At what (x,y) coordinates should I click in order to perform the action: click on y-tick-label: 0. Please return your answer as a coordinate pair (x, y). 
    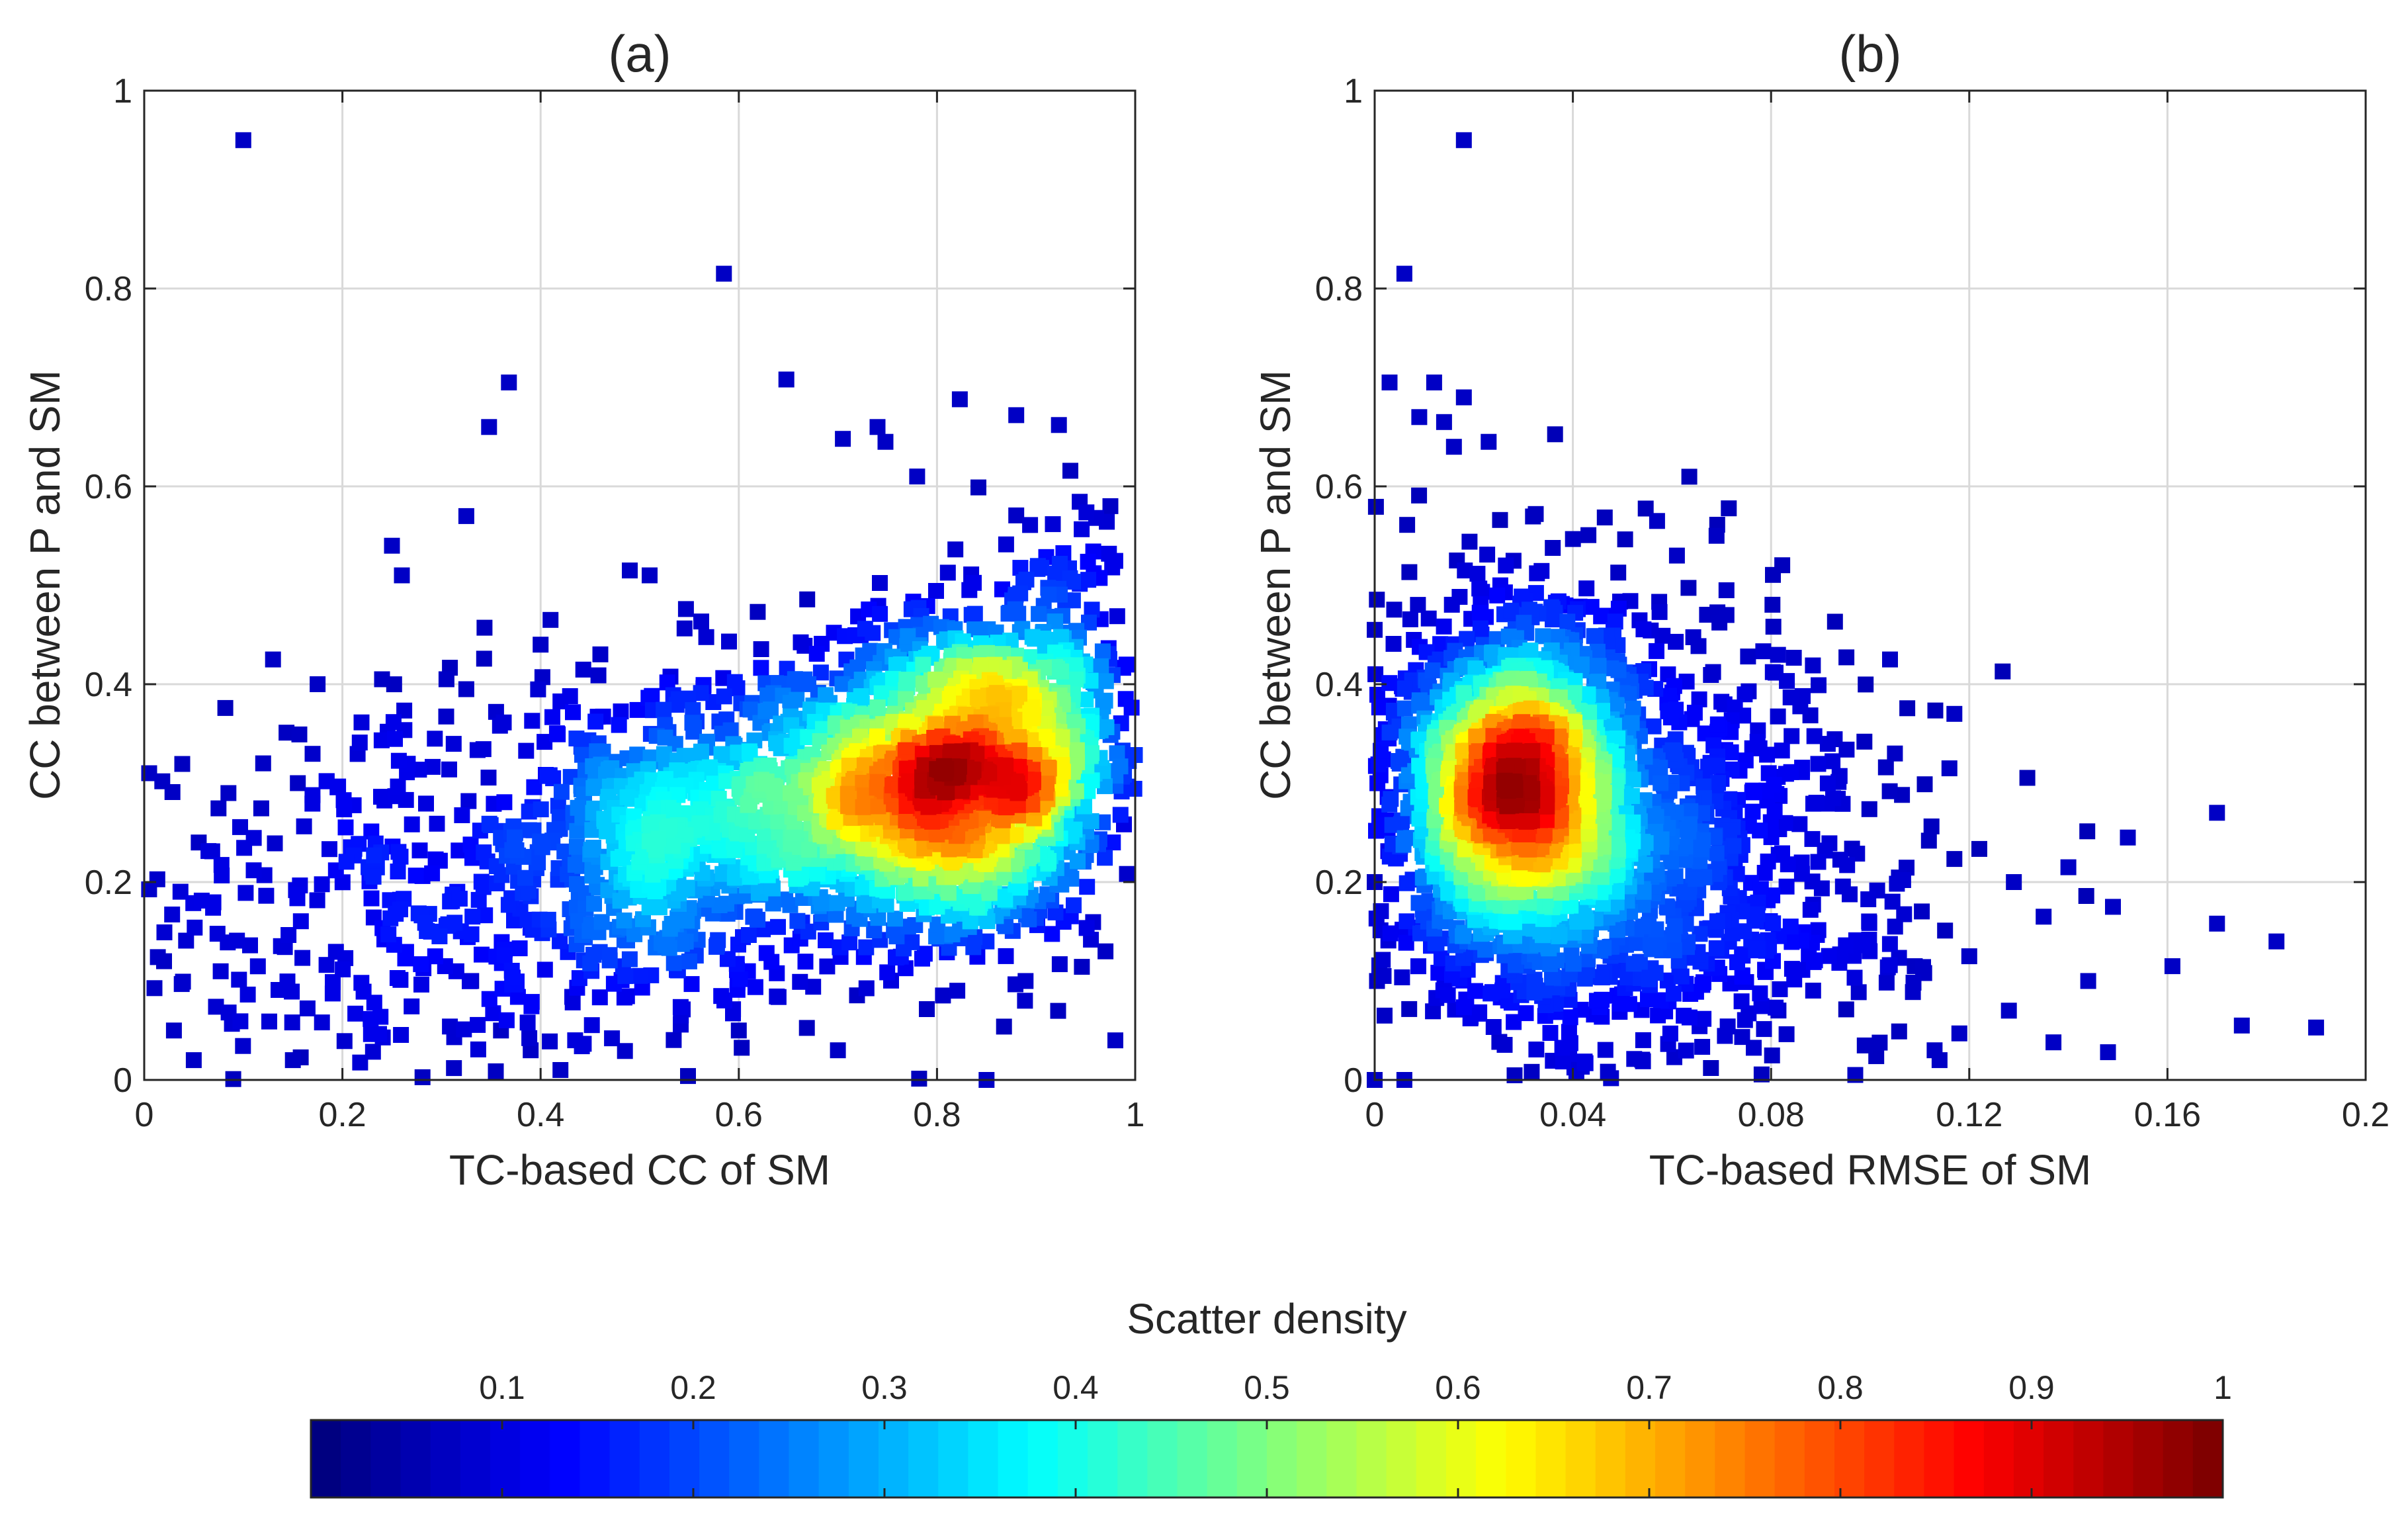
    Looking at the image, I should click on (122, 1080).